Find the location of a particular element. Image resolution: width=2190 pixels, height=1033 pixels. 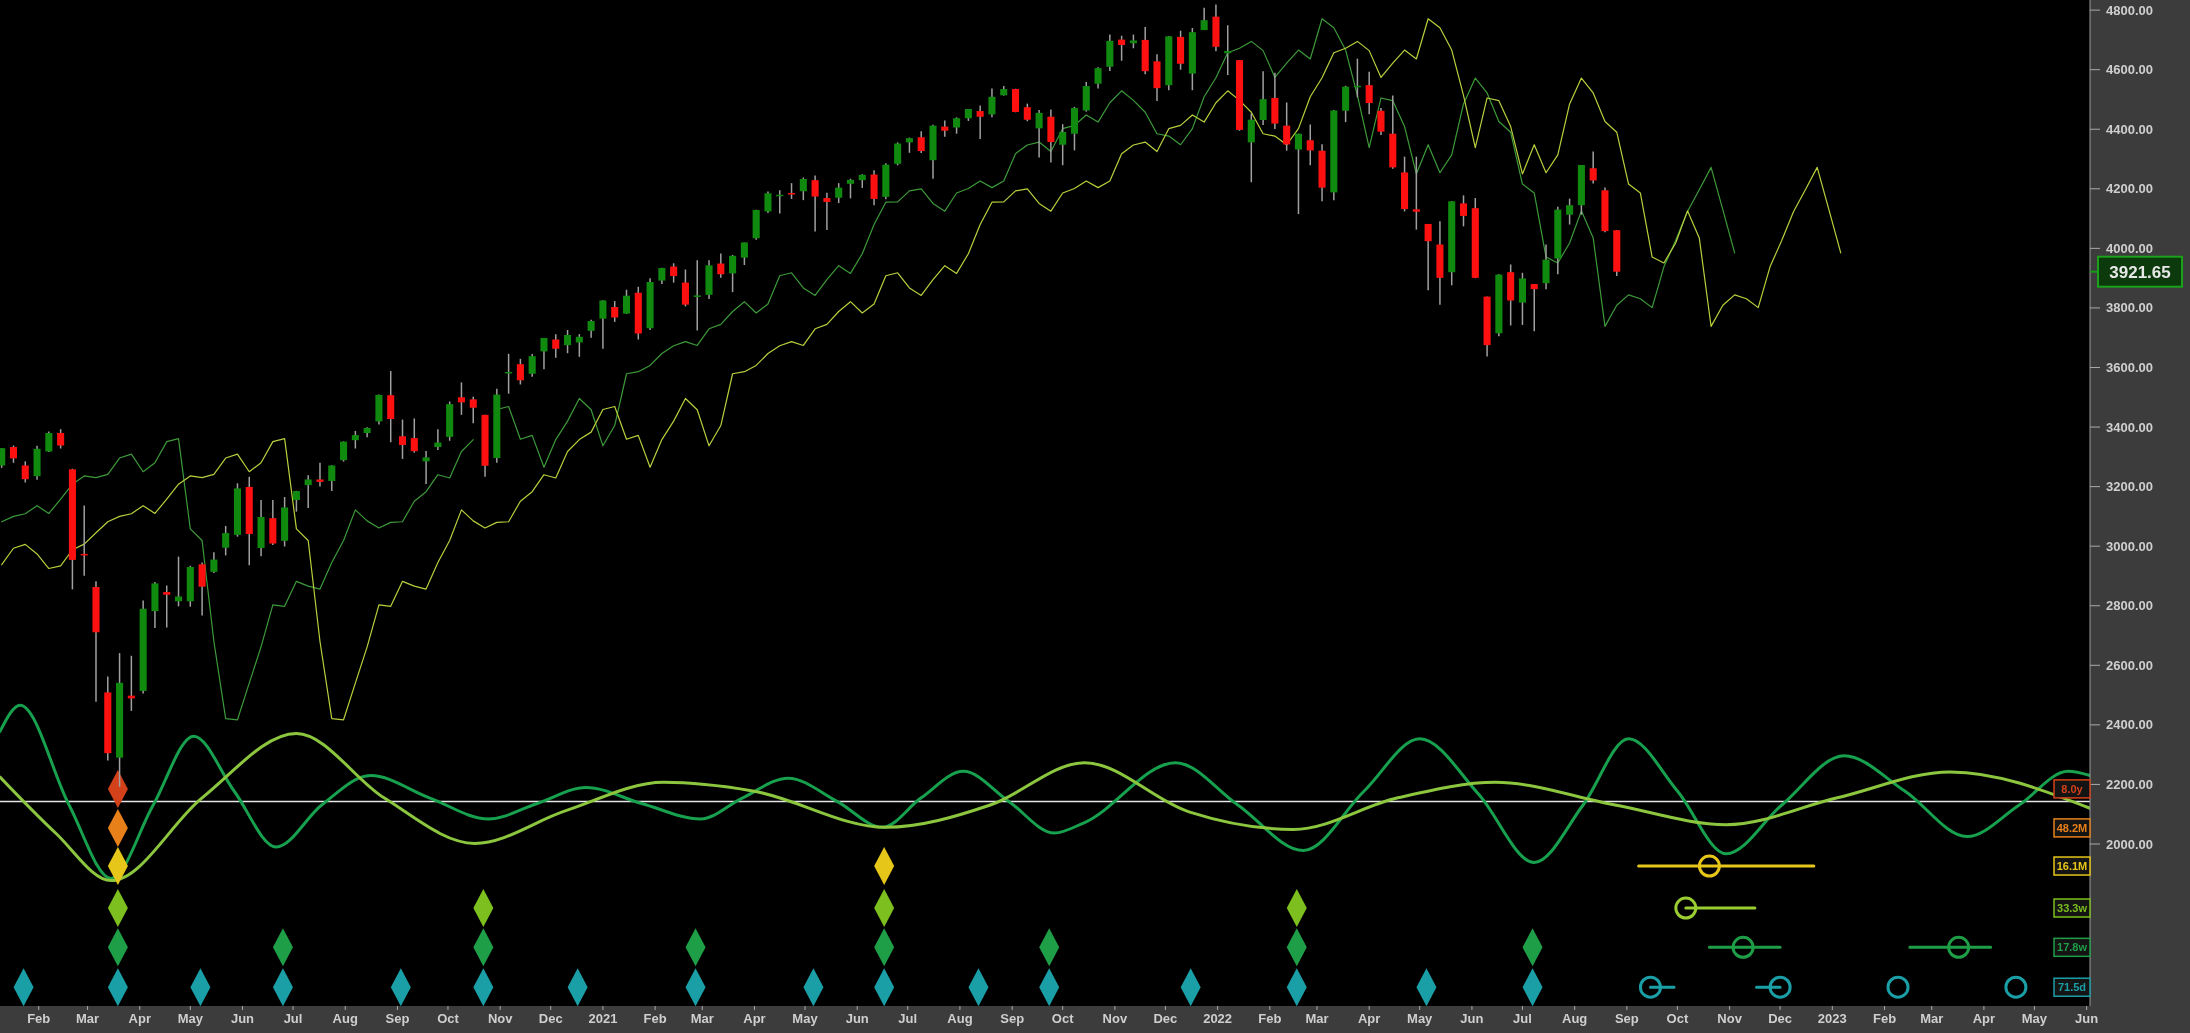

text: 3921.65 is located at coordinates (2140, 272).